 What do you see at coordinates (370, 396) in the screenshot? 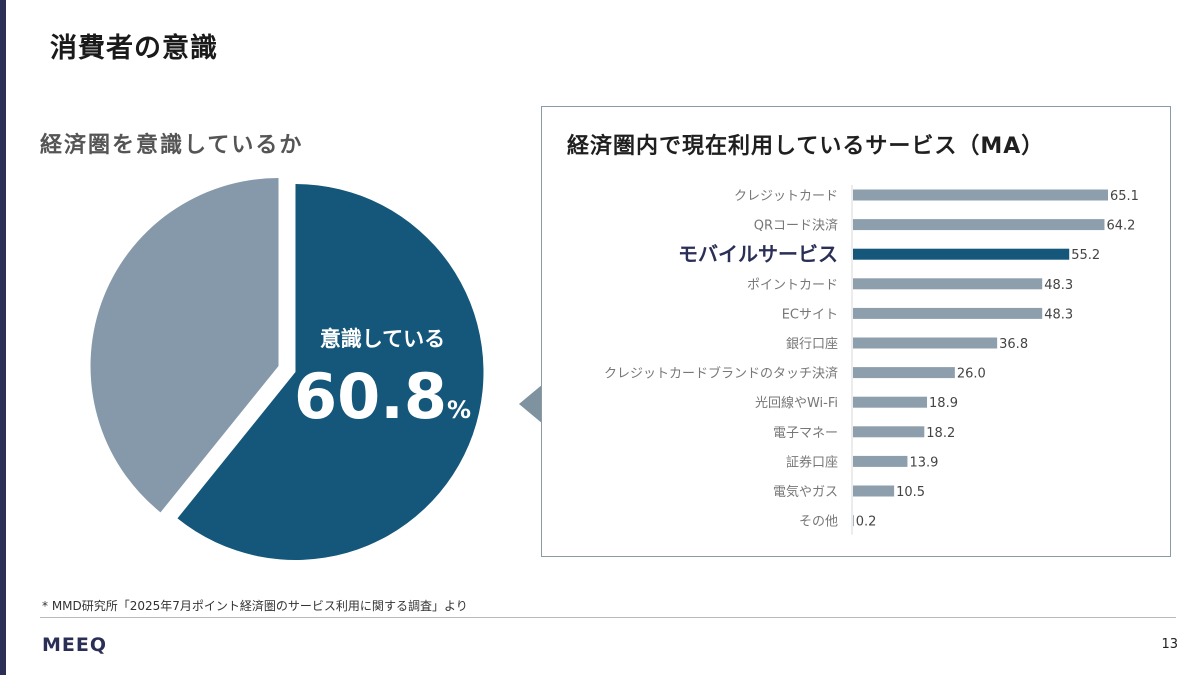
I see `pie-percent-number: 60.8` at bounding box center [370, 396].